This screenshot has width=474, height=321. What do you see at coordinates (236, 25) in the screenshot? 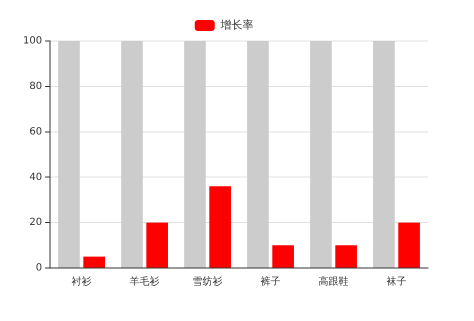
I see `legend-label: 增长率` at bounding box center [236, 25].